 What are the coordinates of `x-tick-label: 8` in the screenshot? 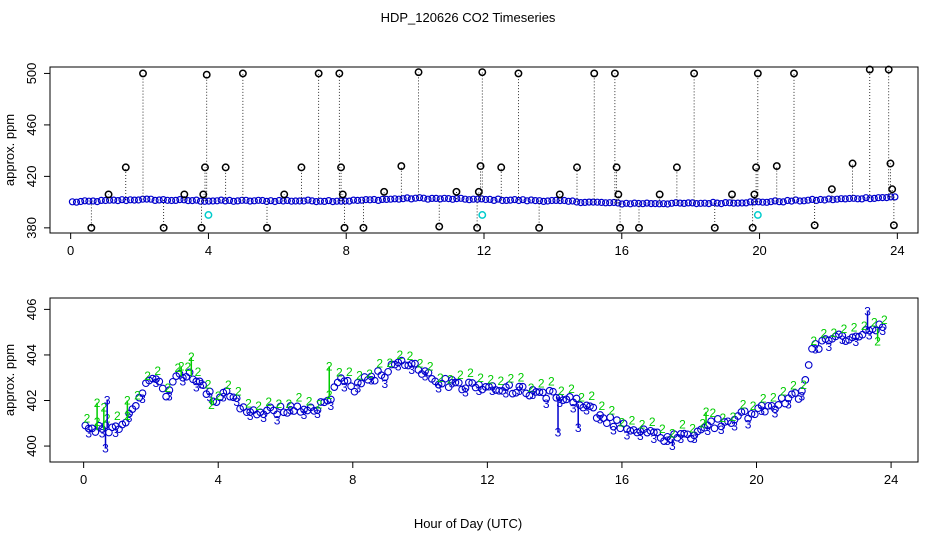 It's located at (352, 479).